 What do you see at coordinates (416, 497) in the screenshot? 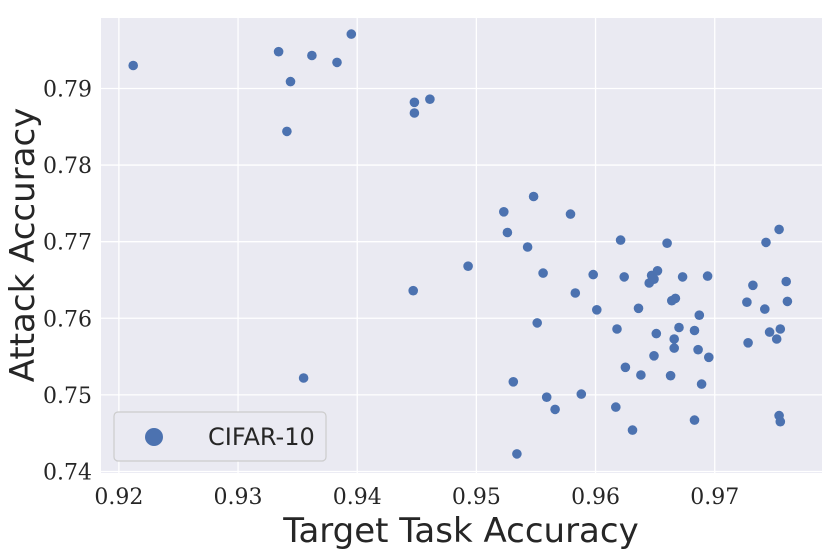
I see `x-tick-labels: 0.92 0.93 0.94 0.95 0.96 0.97` at bounding box center [416, 497].